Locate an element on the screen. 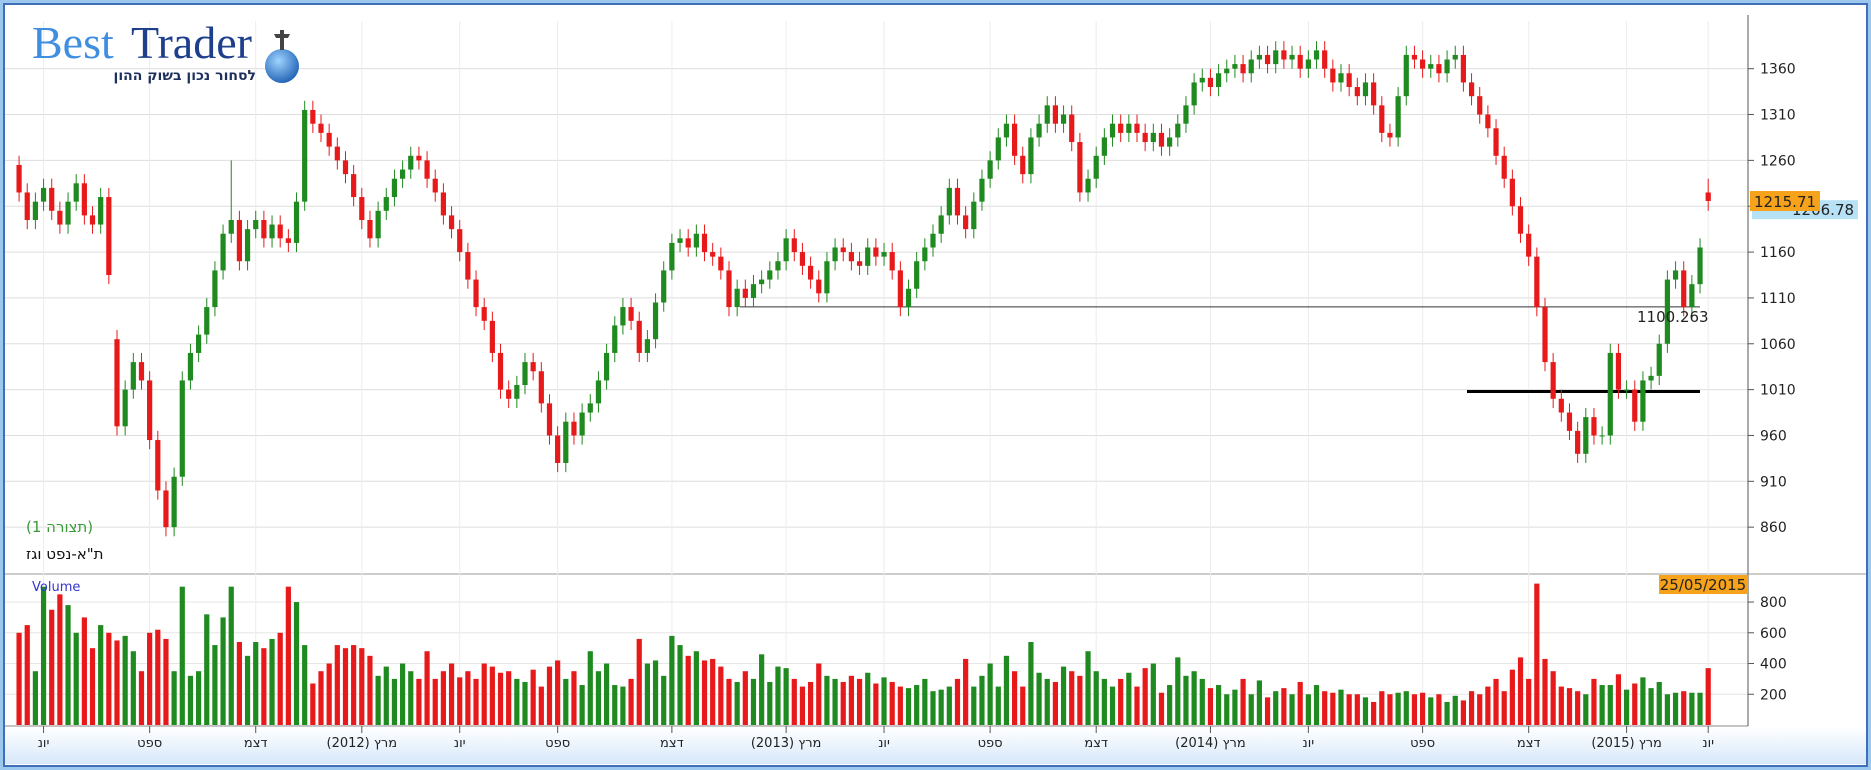  y-tick-label: 1360 is located at coordinates (1778, 70).